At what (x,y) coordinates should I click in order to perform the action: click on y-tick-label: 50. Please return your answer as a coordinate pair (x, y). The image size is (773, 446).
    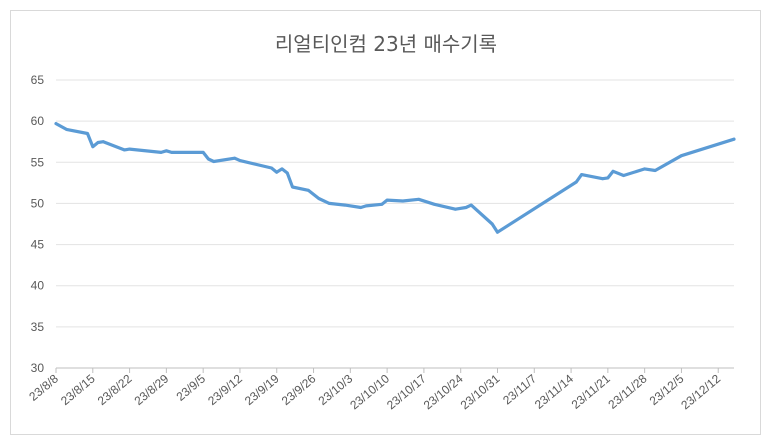
    Looking at the image, I should click on (38, 203).